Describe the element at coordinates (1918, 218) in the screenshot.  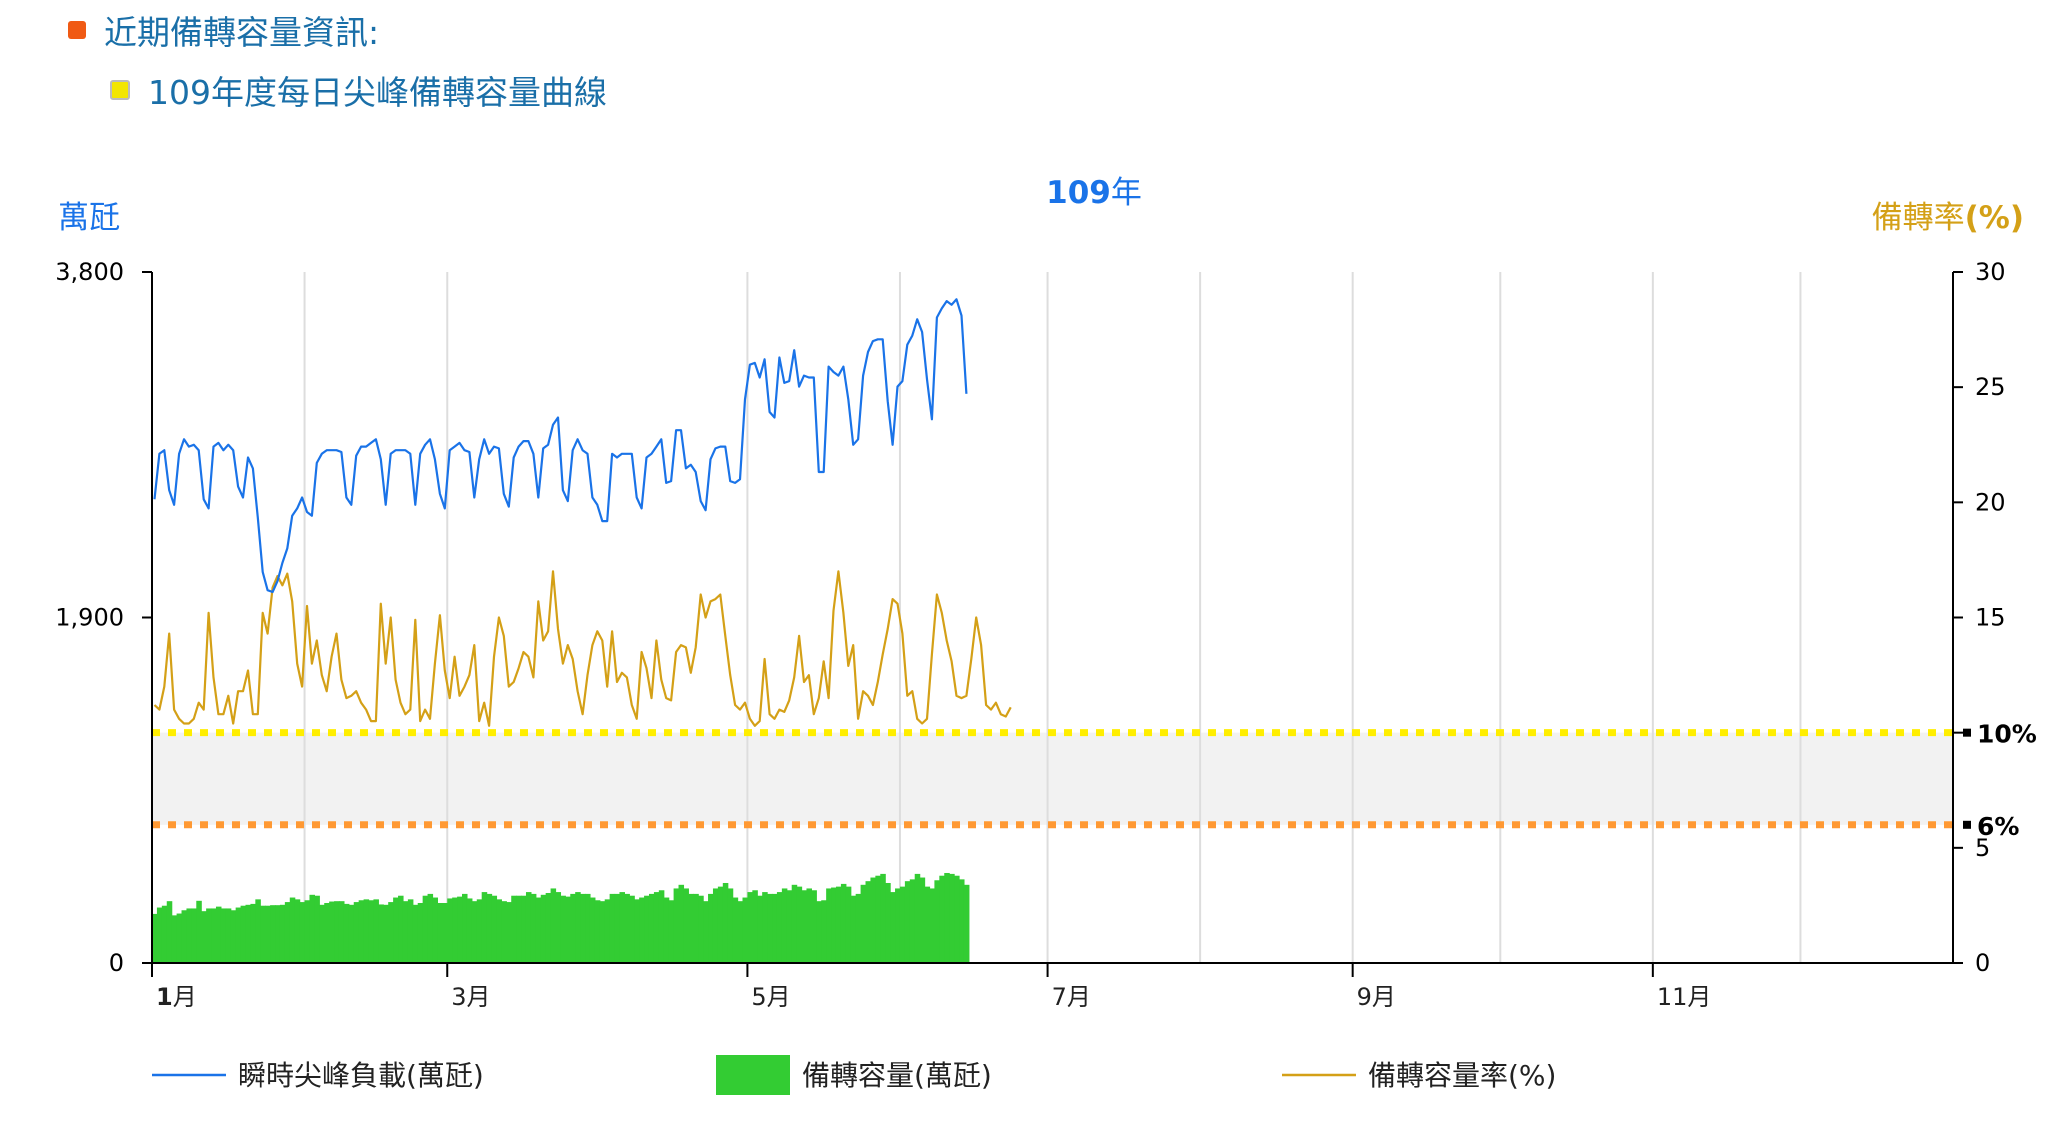
I see `y-right-label-text: 備轉率` at that location.